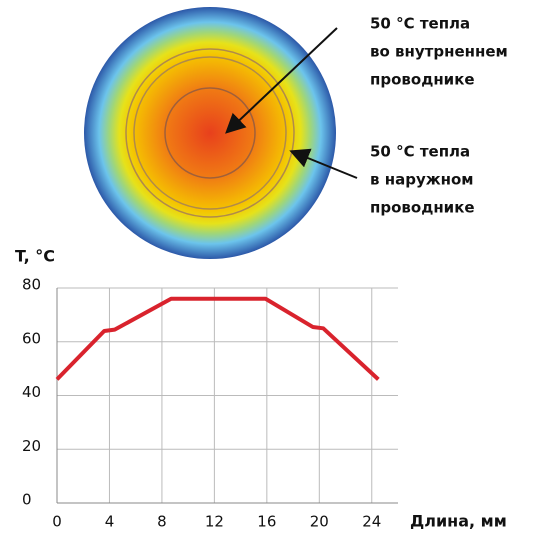 The height and width of the screenshot is (533, 538). I want to click on x-tick-label: 12, so click(214, 522).